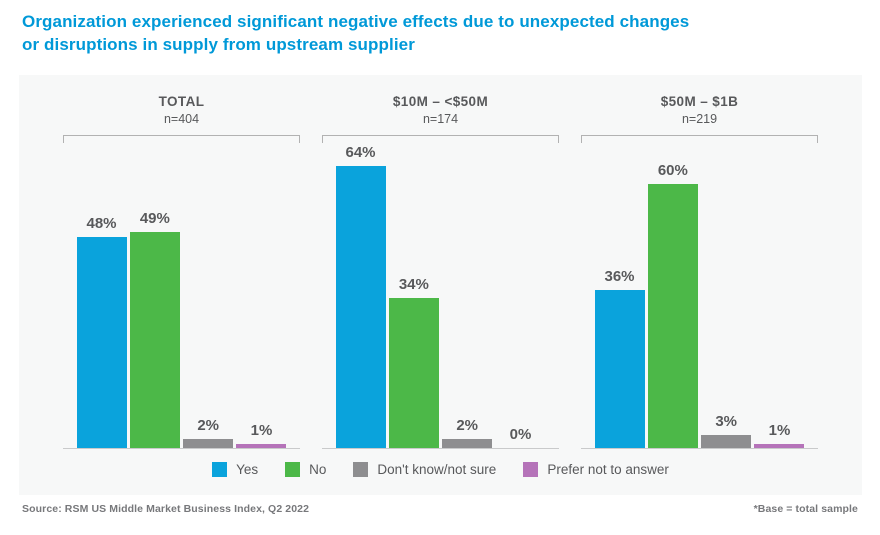  I want to click on bar-value-label: 49%, so click(154, 219).